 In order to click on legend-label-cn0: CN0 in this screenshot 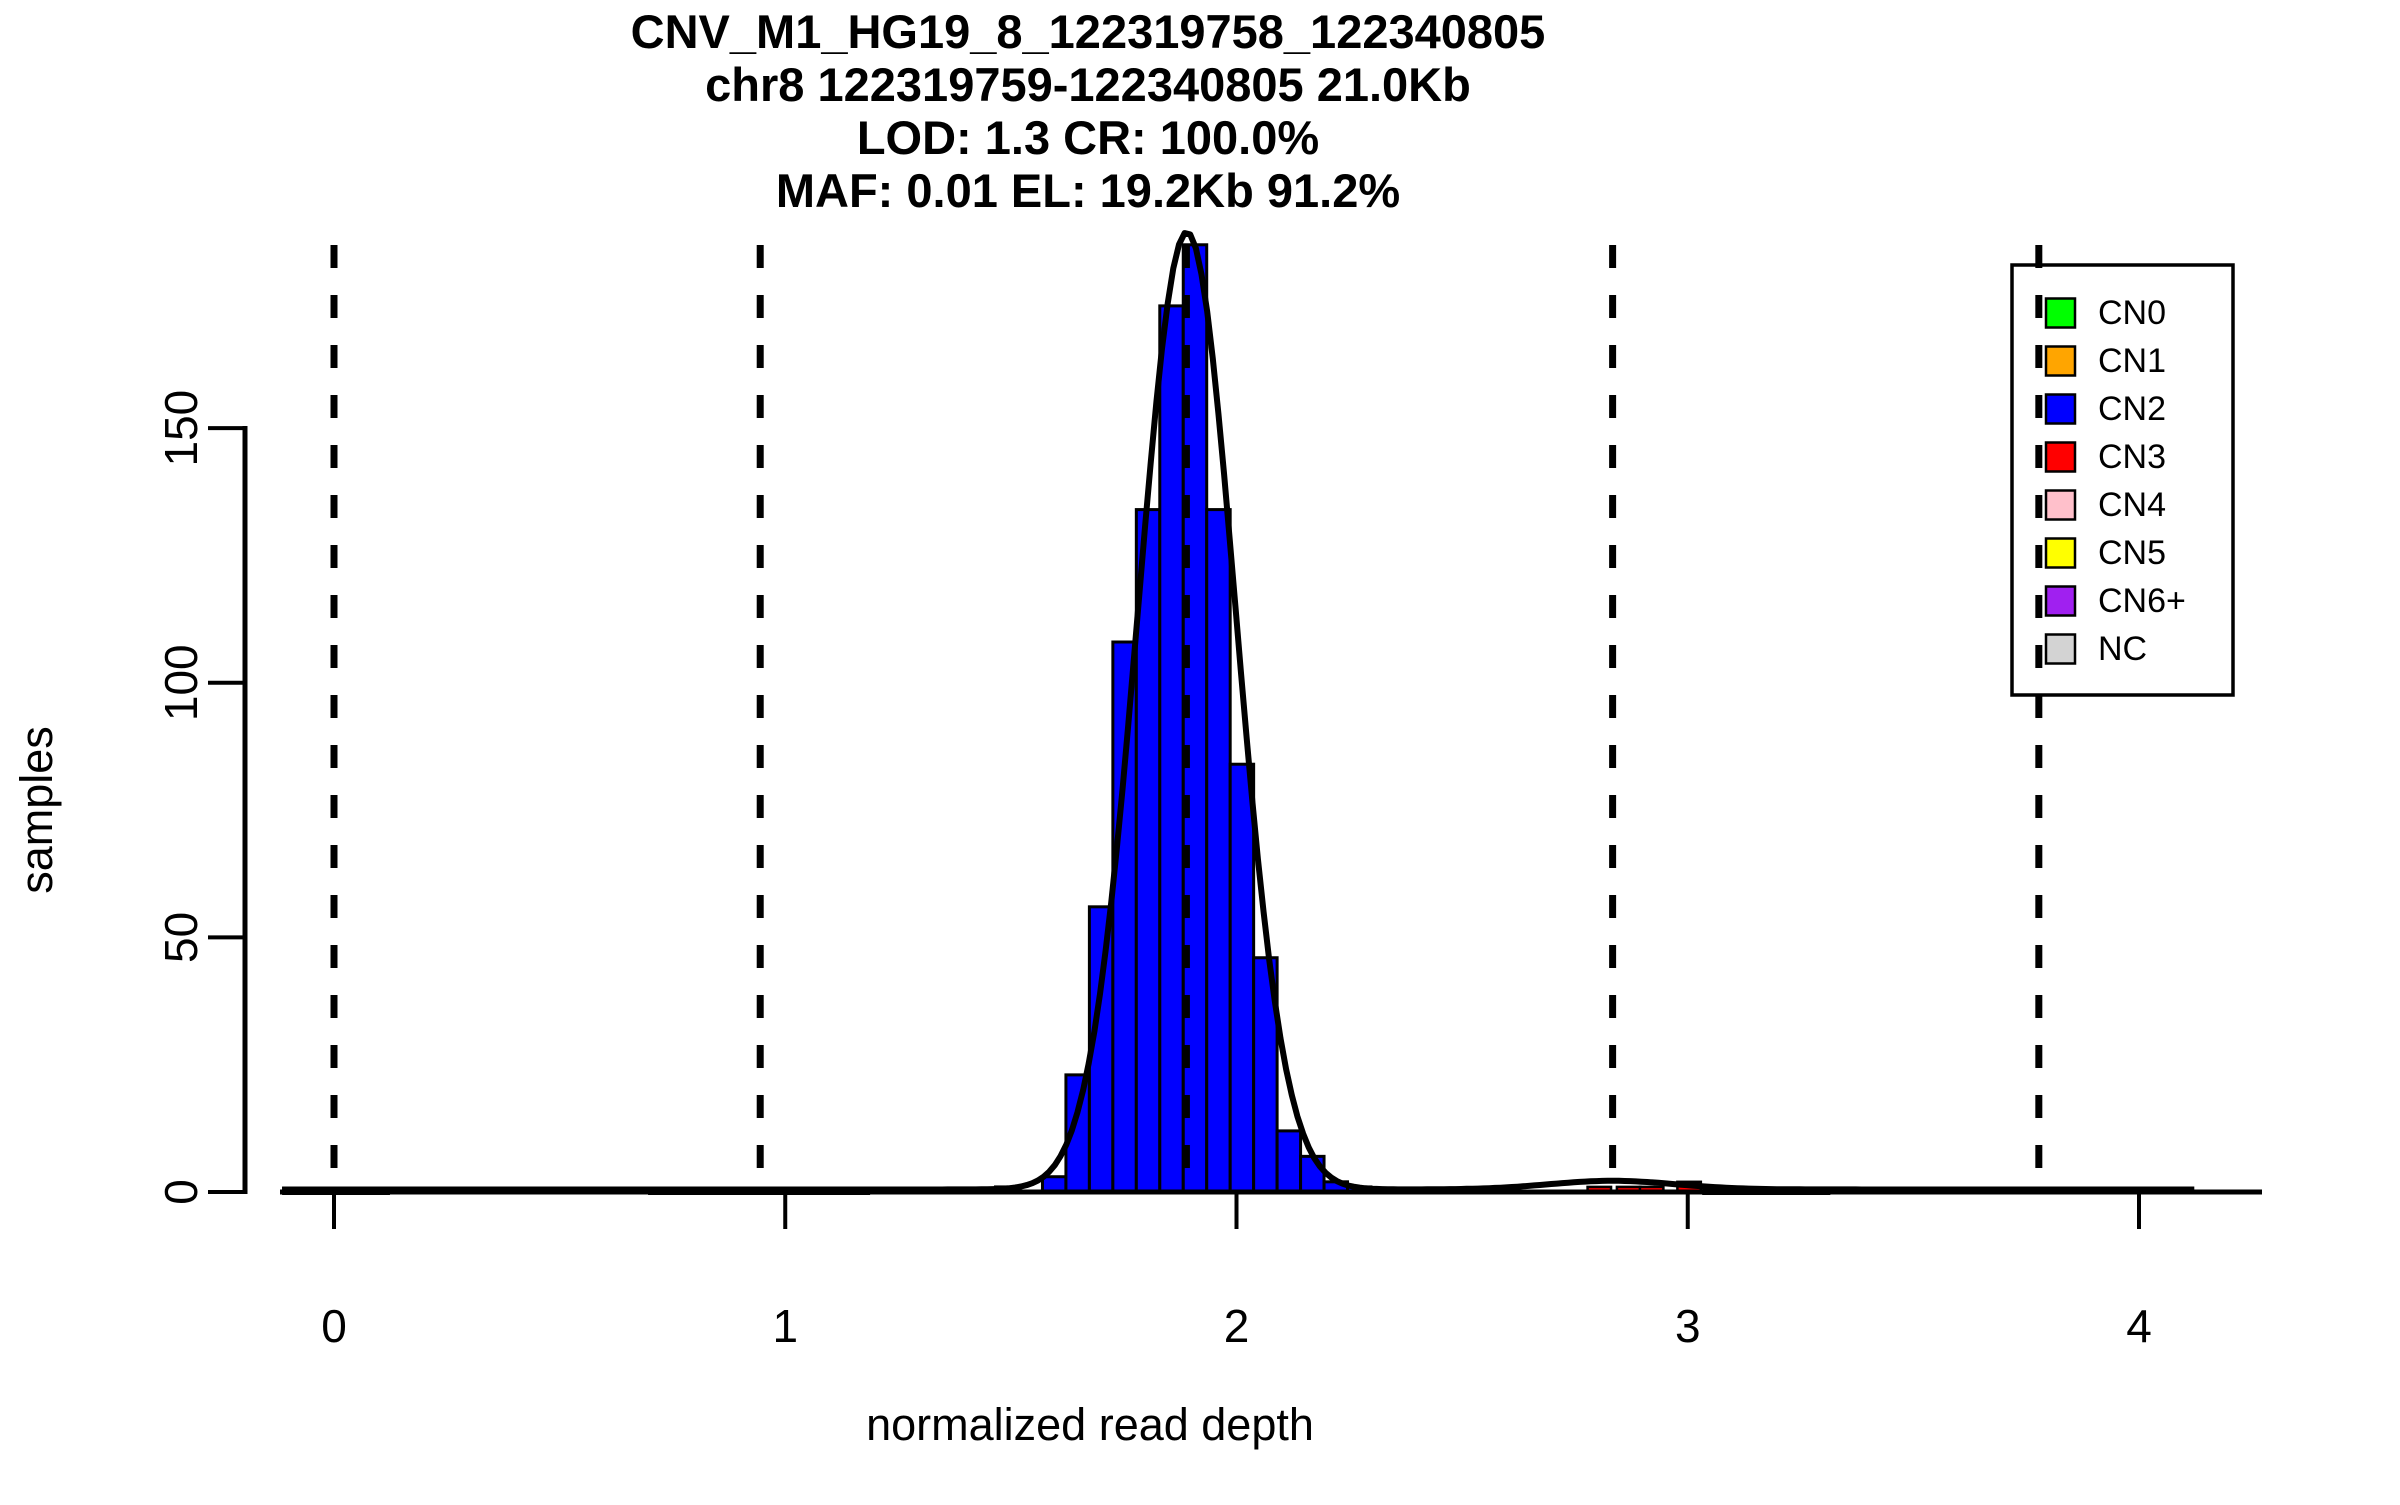, I will do `click(2132, 313)`.